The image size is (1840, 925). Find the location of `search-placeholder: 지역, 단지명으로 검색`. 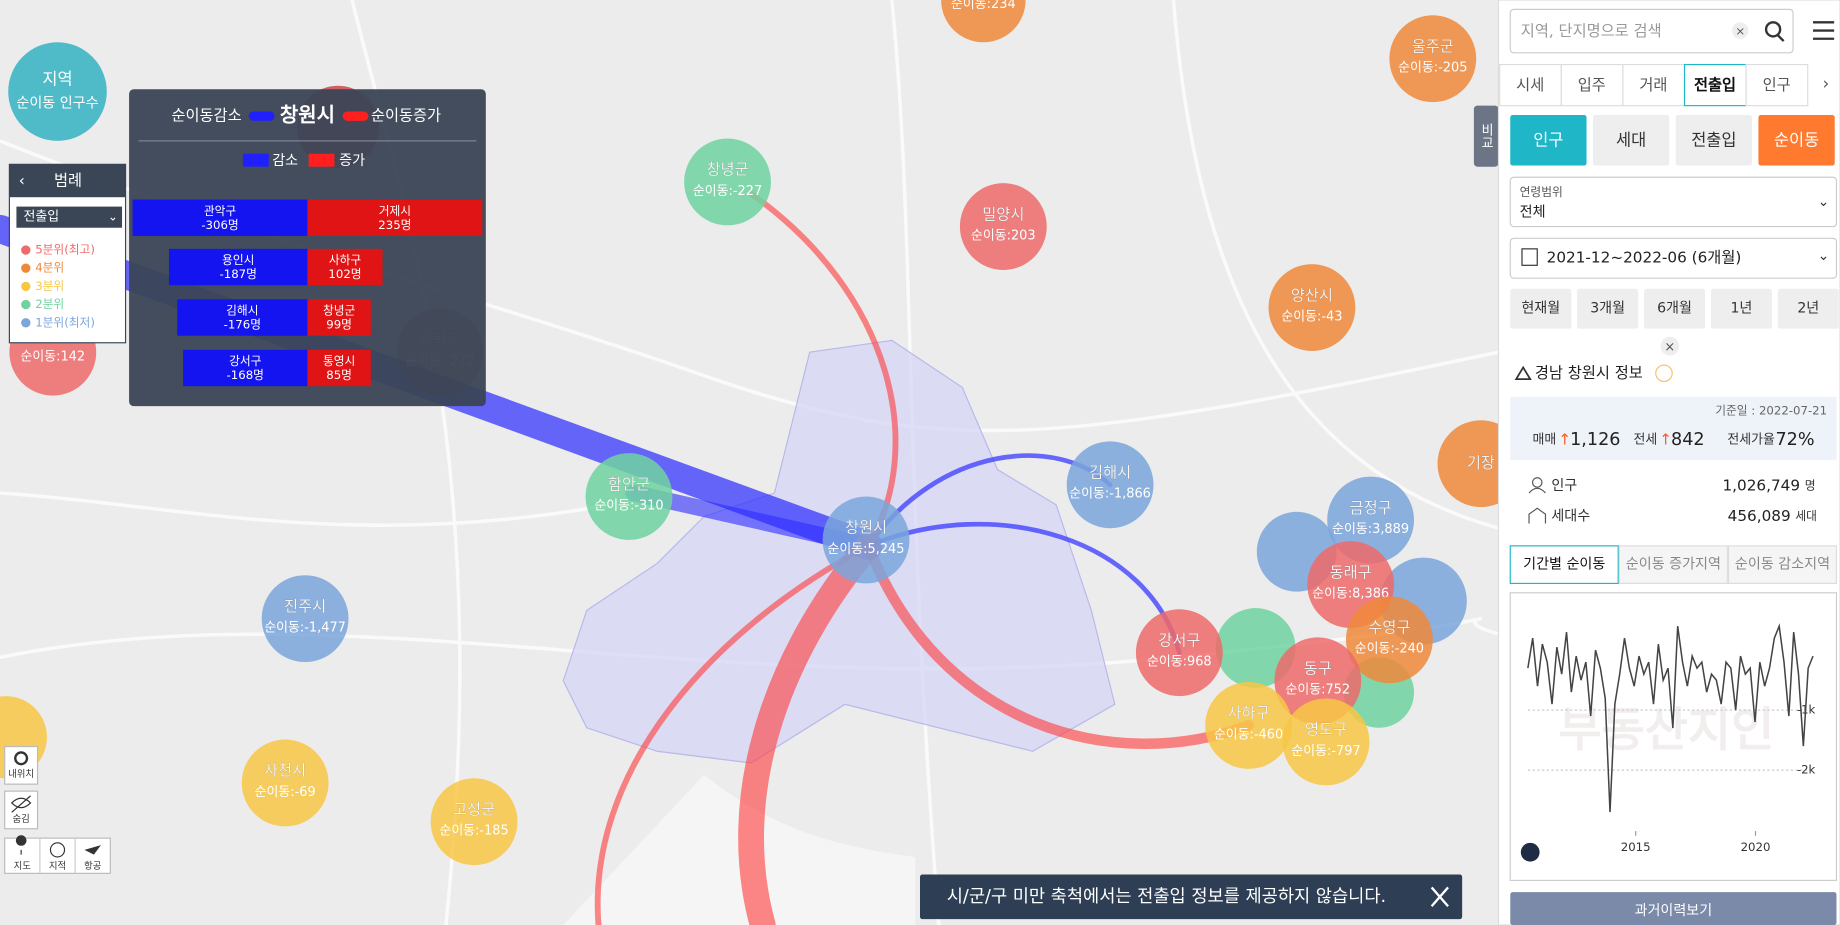

search-placeholder: 지역, 단지명으로 검색 is located at coordinates (1591, 31).